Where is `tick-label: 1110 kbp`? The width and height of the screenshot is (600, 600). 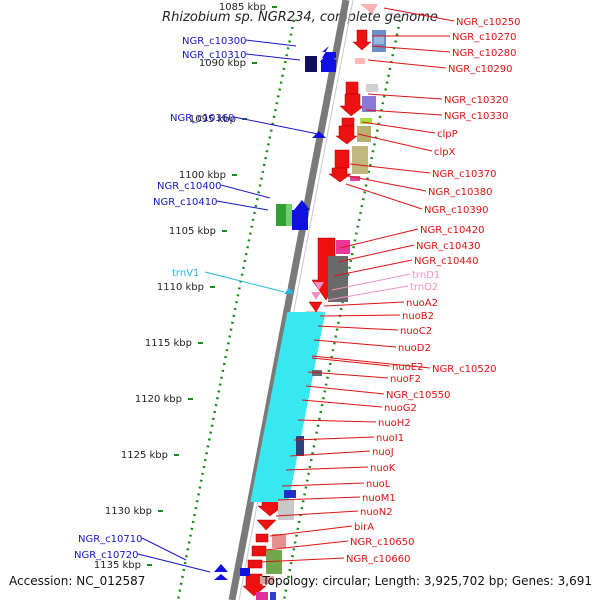
tick-label: 1110 kbp is located at coordinates (180, 287).